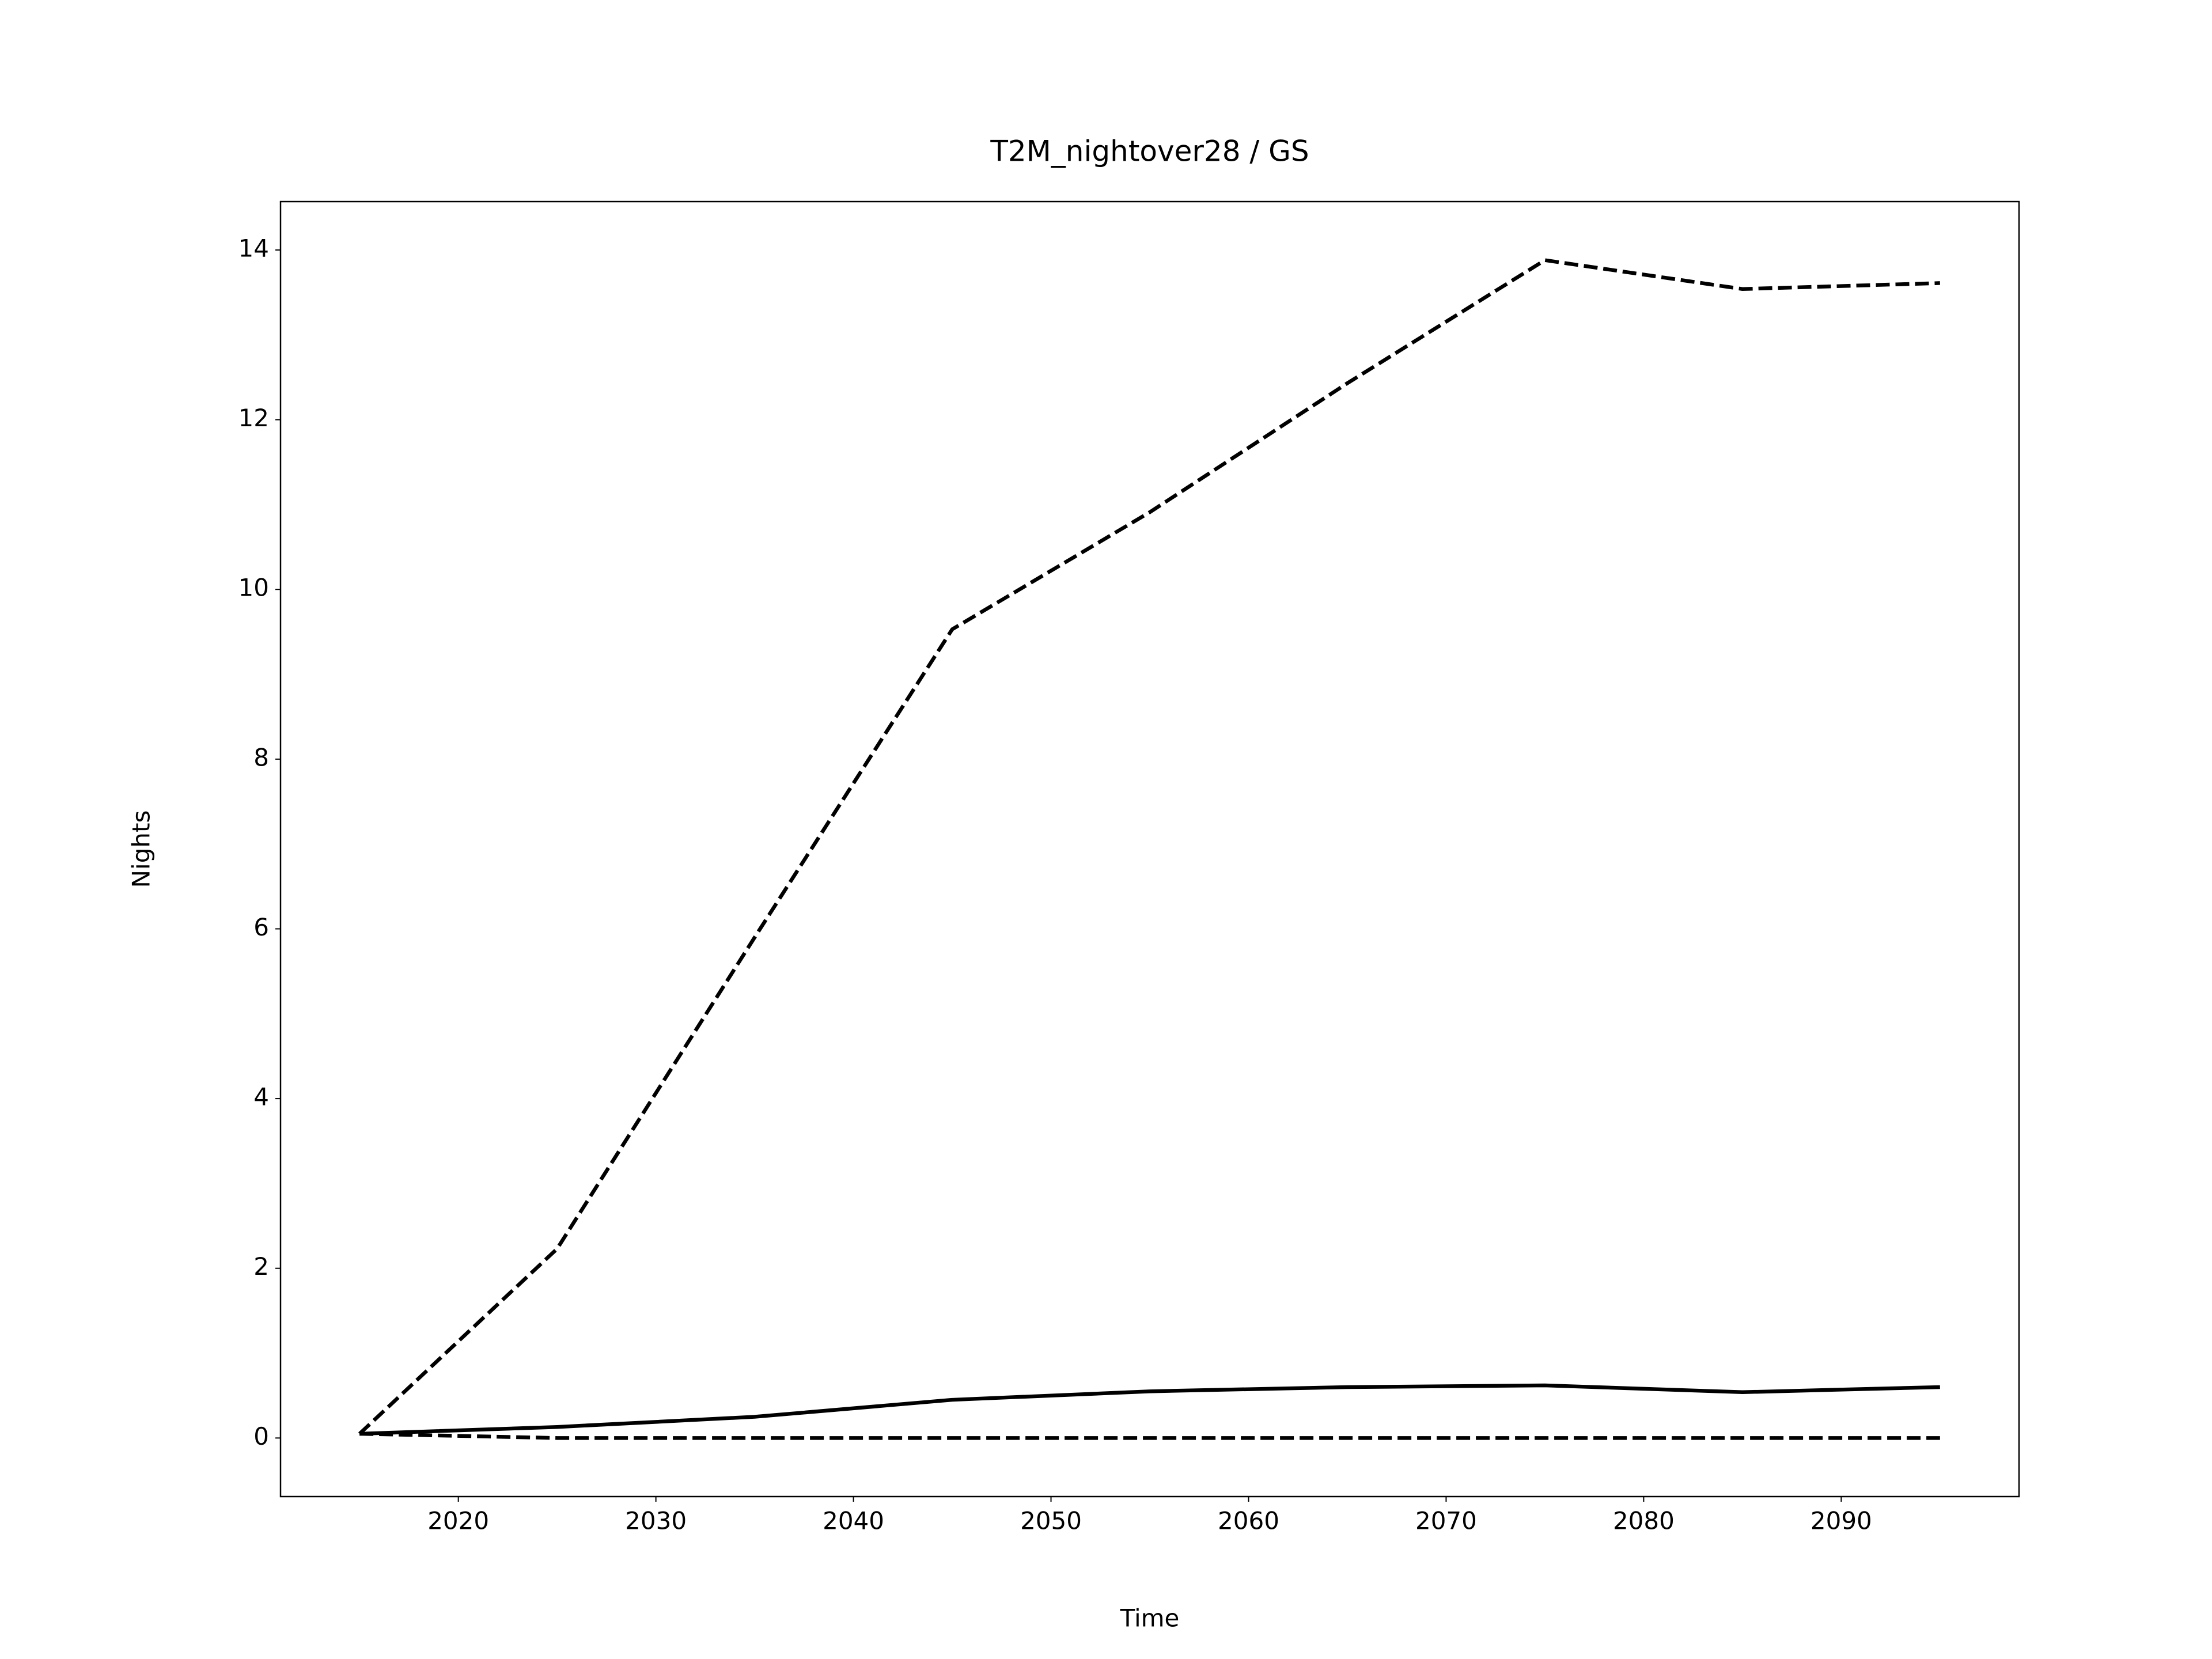  What do you see at coordinates (261, 1266) in the screenshot?
I see `y-tick-label: 2` at bounding box center [261, 1266].